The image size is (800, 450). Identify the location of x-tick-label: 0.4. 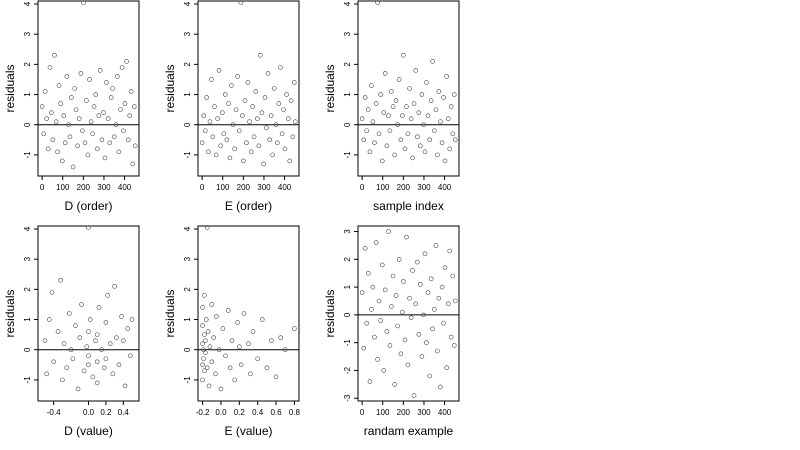
(124, 412).